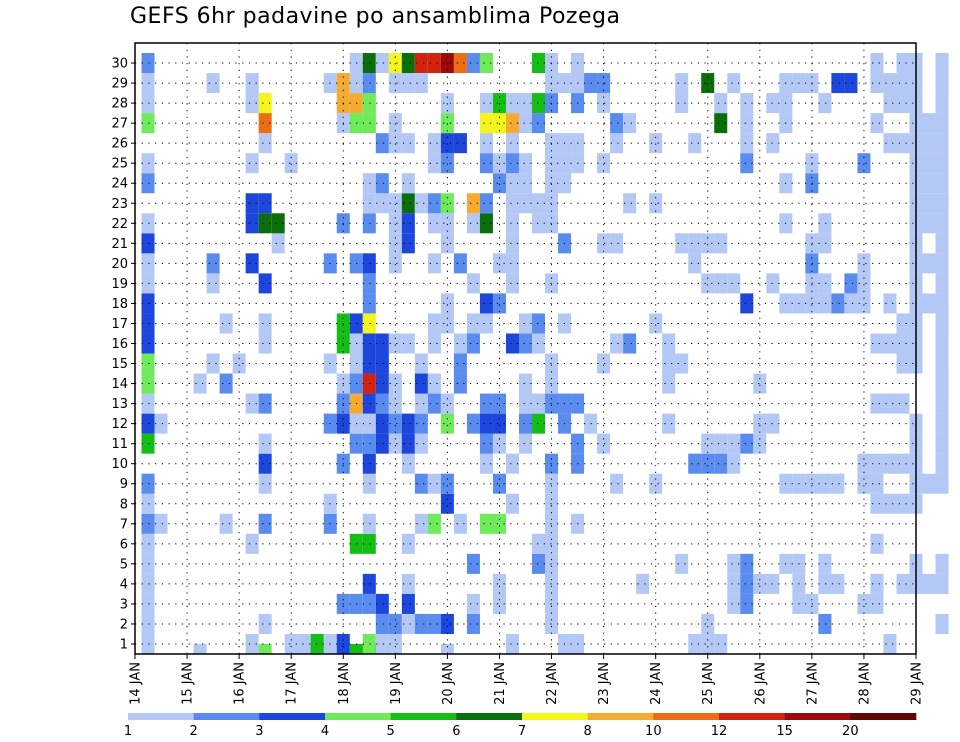 Image resolution: width=960 pixels, height=742 pixels. I want to click on y-tick-label: 2, so click(124, 624).